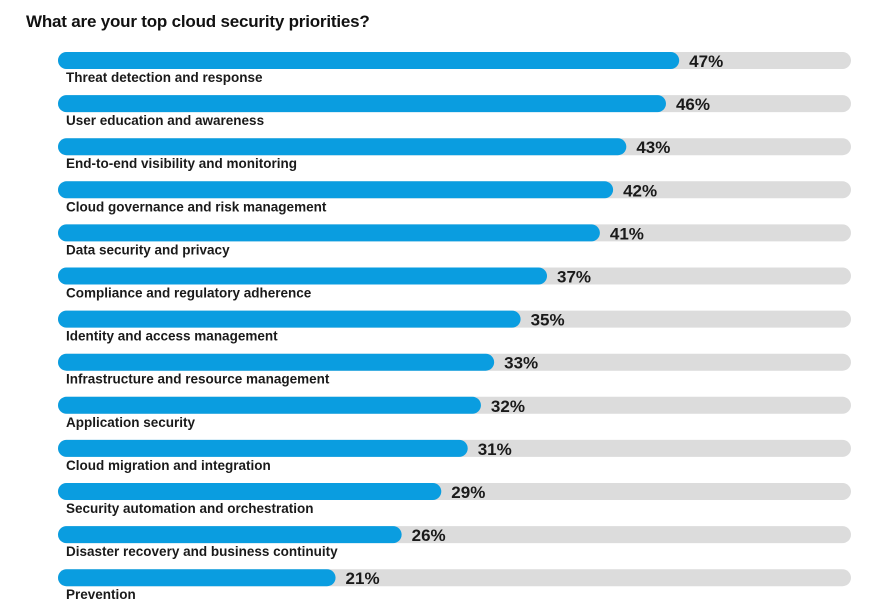  I want to click on bar-row: 43% End-to-end visibility and monitoring, so click(454, 154).